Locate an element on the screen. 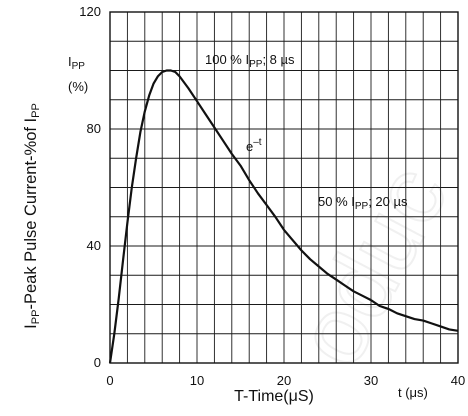 Image resolution: width=468 pixels, height=416 pixels. x-tick-label: 30 is located at coordinates (371, 380).